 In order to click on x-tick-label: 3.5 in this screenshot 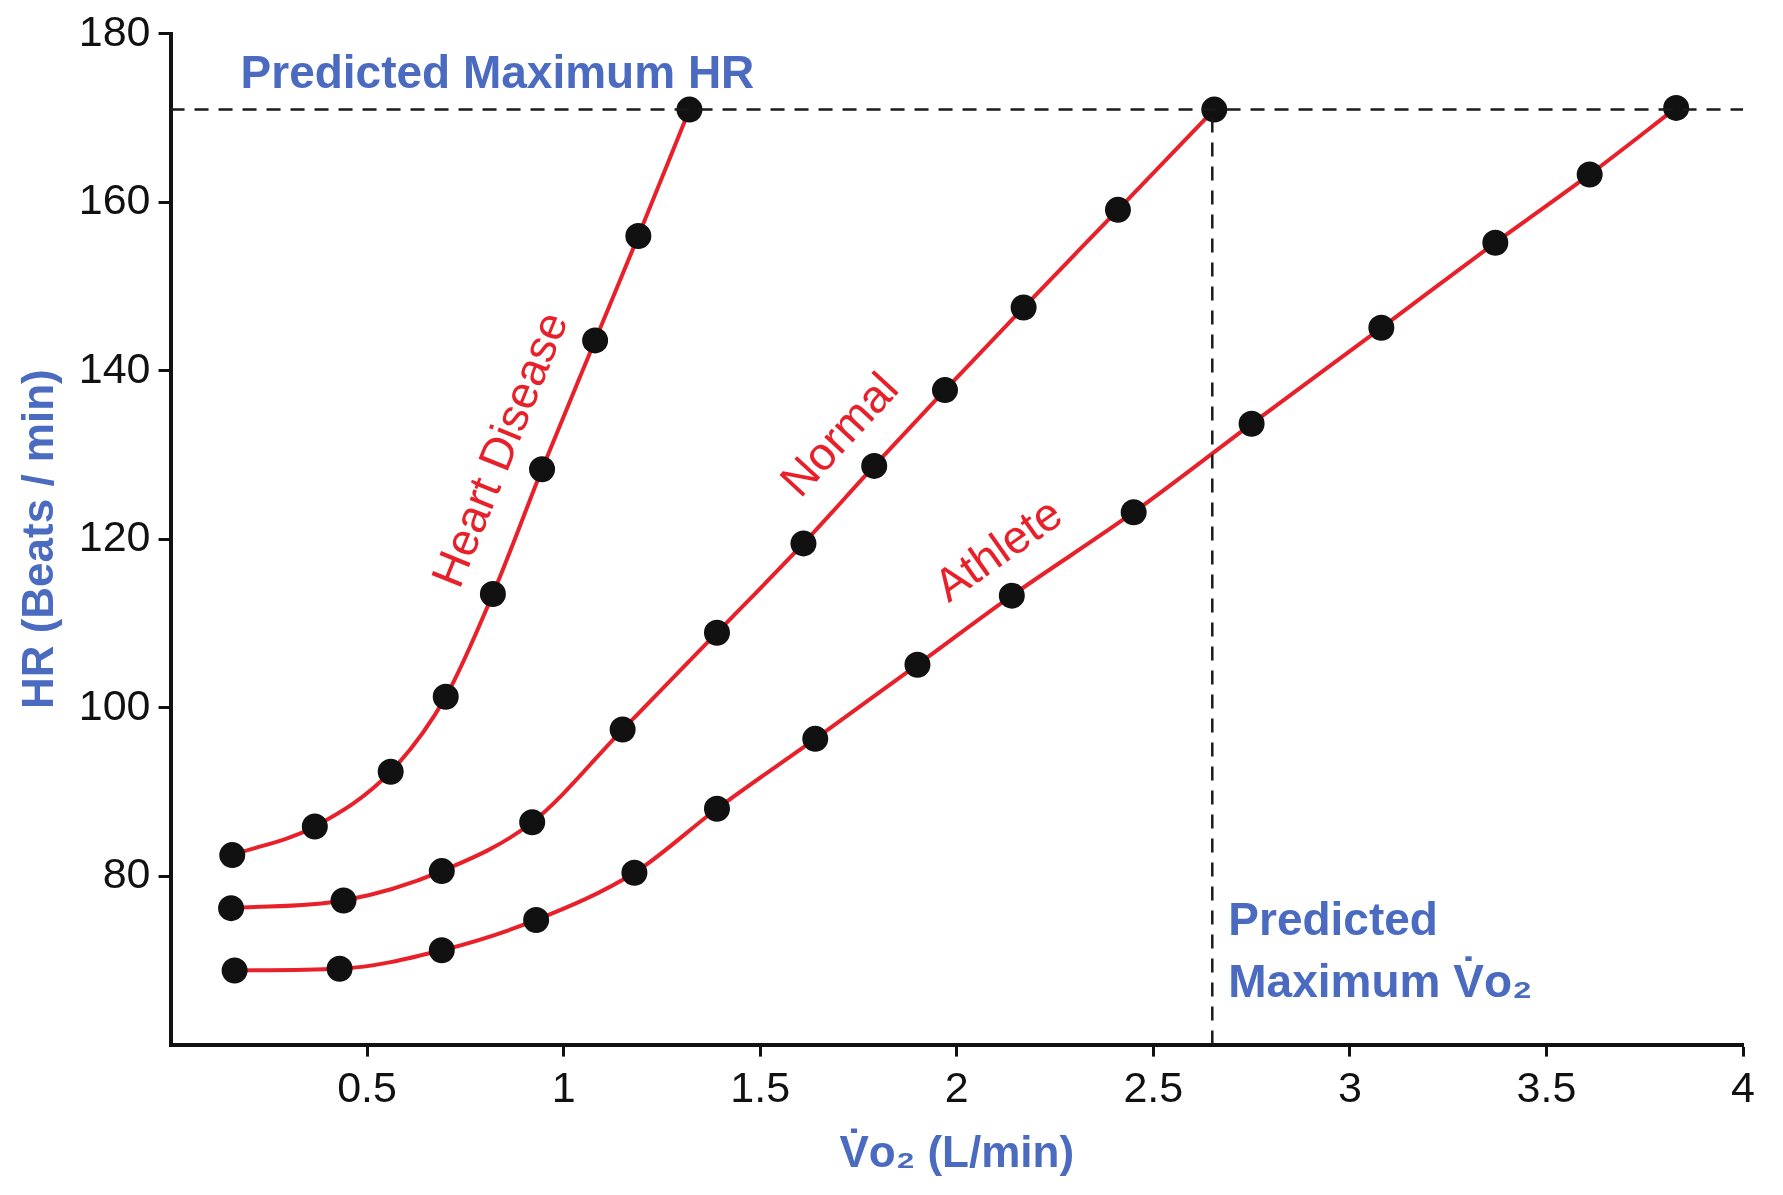, I will do `click(1546, 1087)`.